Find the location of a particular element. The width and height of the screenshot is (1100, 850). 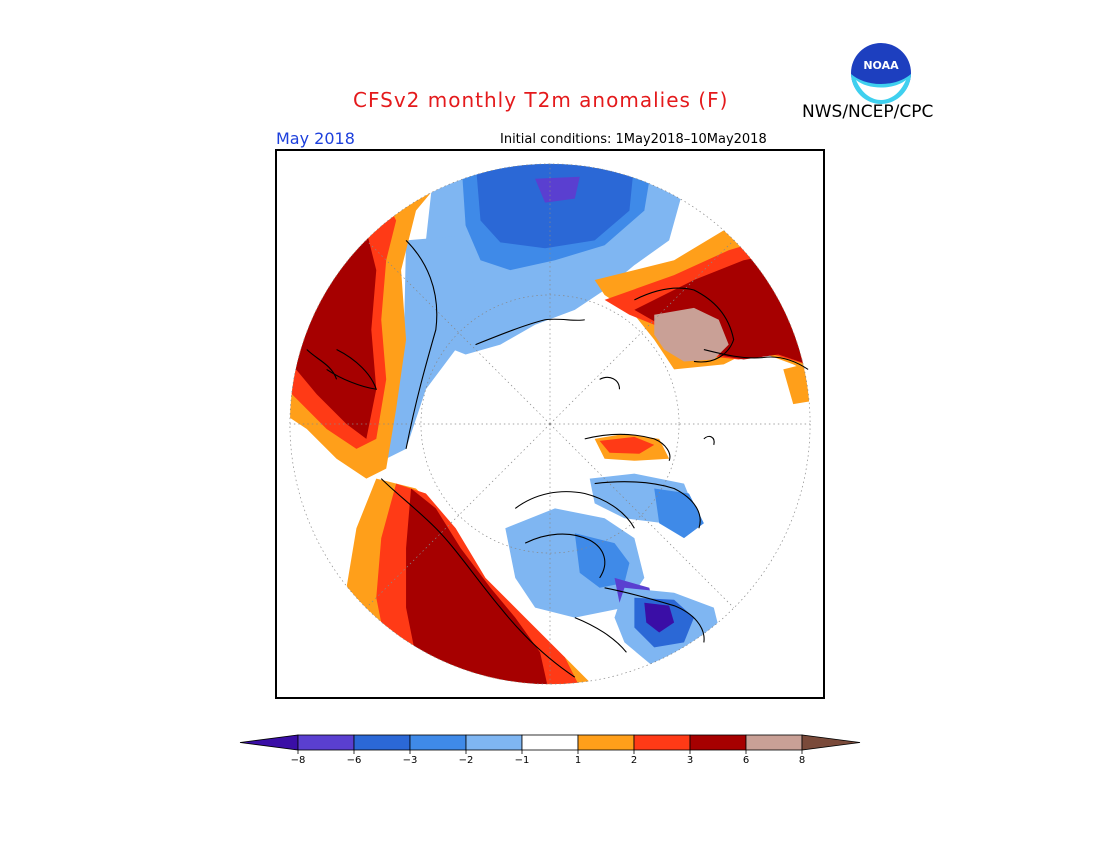

colorbar-tick-label: 8 is located at coordinates (802, 760).